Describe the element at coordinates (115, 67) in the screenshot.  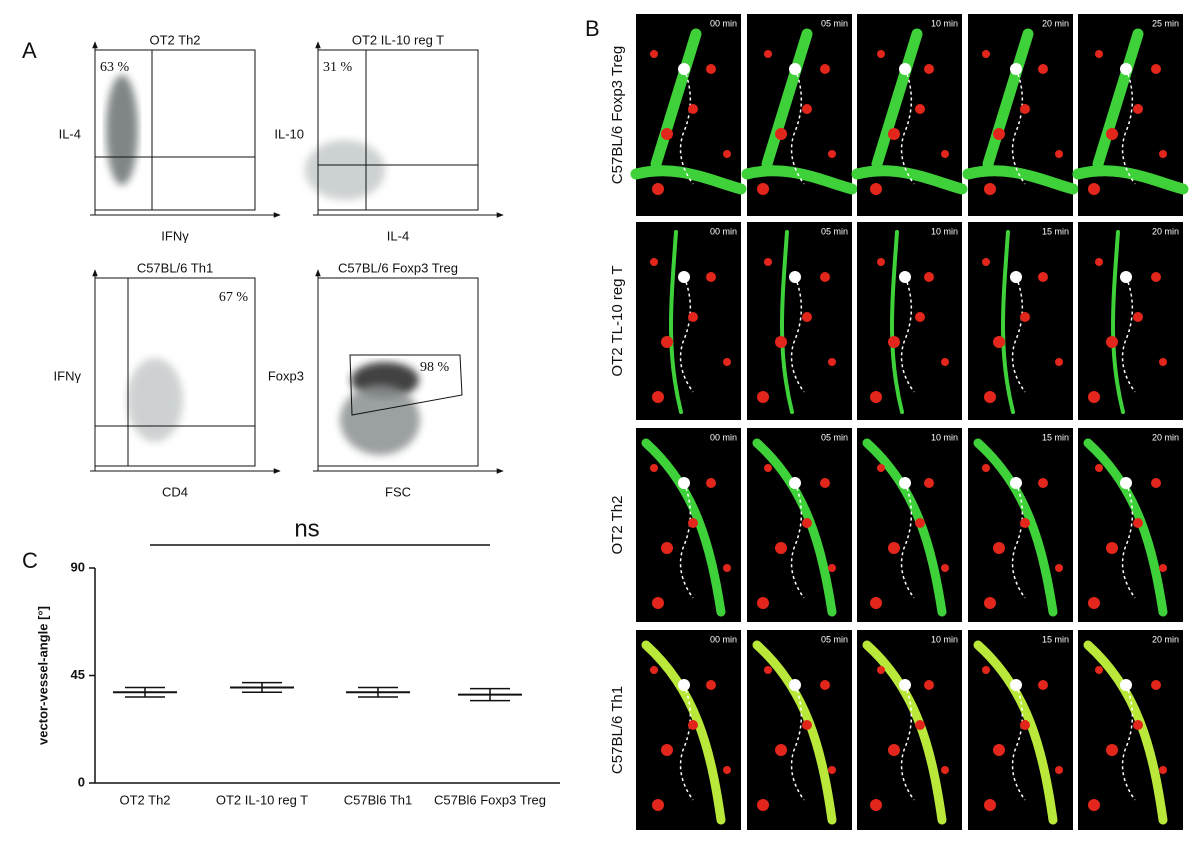
I see `gate-percent: 63 %` at that location.